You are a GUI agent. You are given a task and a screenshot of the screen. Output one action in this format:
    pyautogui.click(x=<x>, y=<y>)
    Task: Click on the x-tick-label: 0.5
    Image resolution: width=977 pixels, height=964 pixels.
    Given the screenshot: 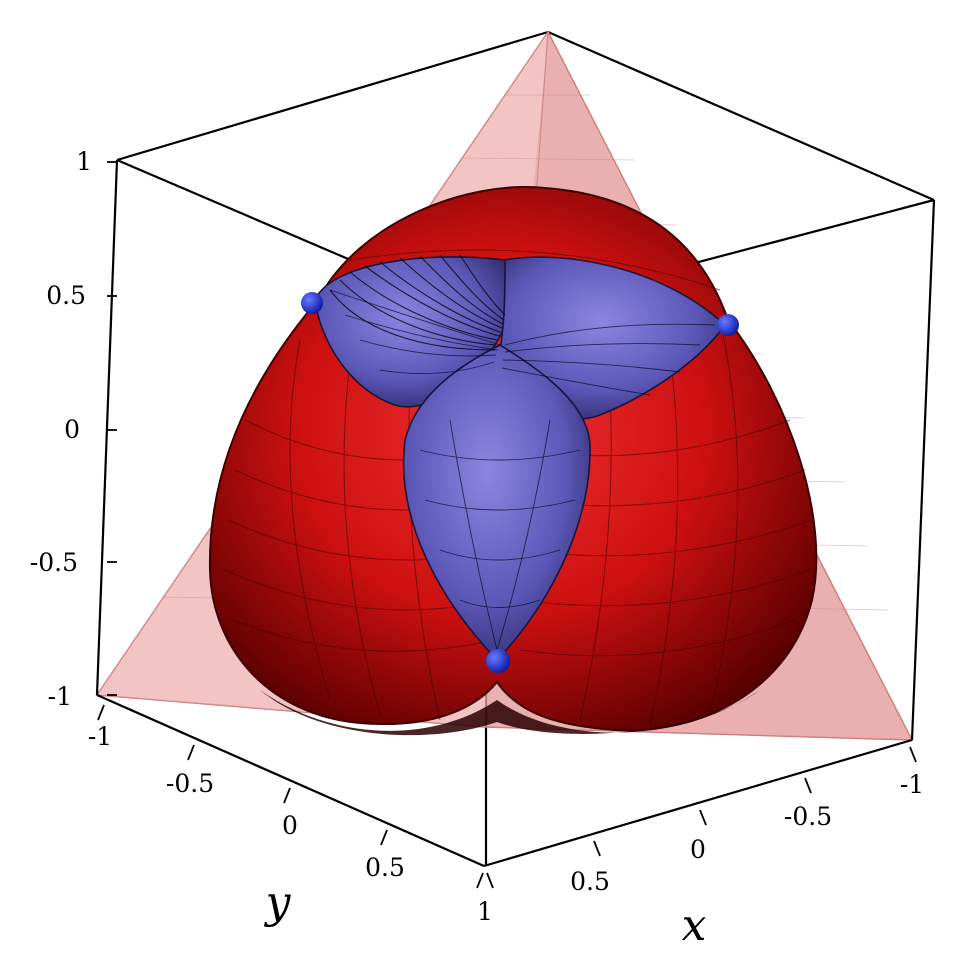 What is the action you would take?
    pyautogui.click(x=590, y=881)
    